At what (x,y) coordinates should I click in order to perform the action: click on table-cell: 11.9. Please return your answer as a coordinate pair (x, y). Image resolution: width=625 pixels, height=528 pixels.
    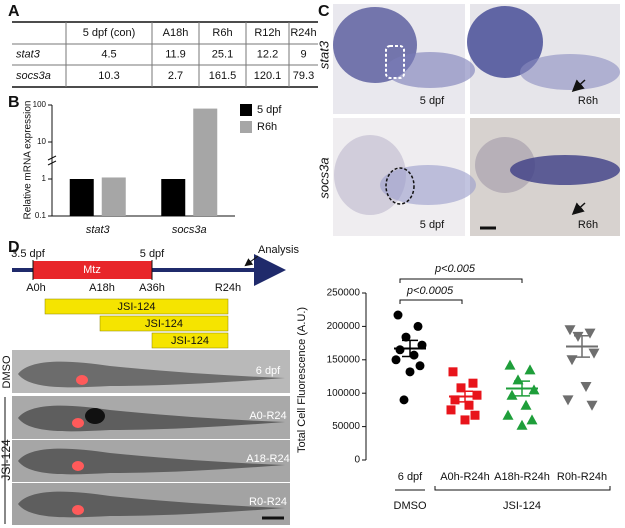
    Looking at the image, I should click on (175, 54).